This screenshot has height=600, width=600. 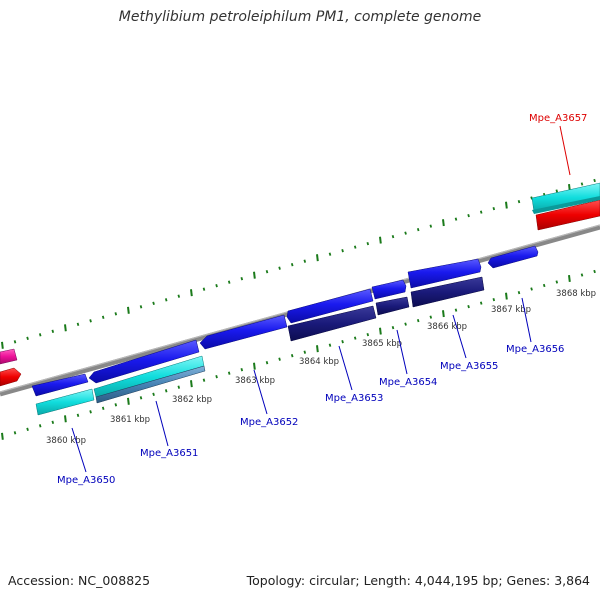 I want to click on gene-arrow-mpe-a3653, so click(x=330, y=306).